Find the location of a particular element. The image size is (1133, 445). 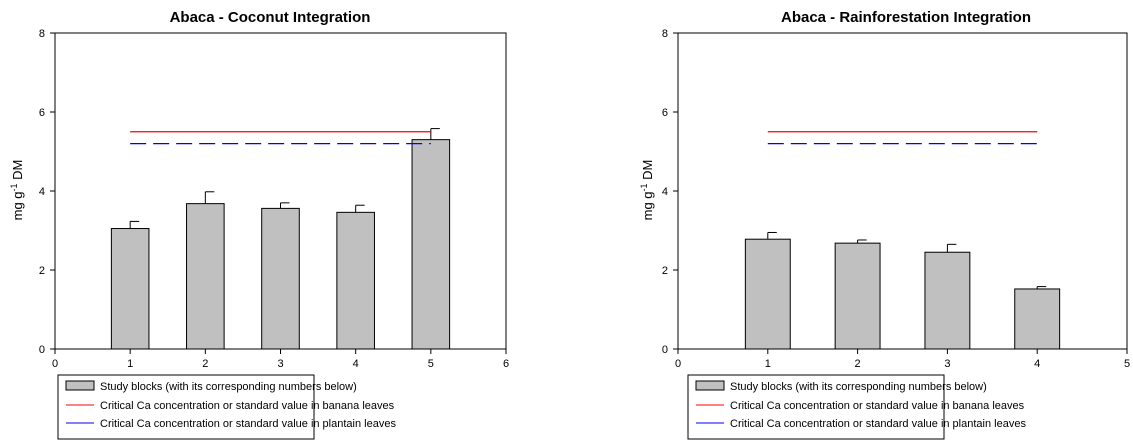

chart-title: Abaca - Coconut Integration is located at coordinates (270, 17).